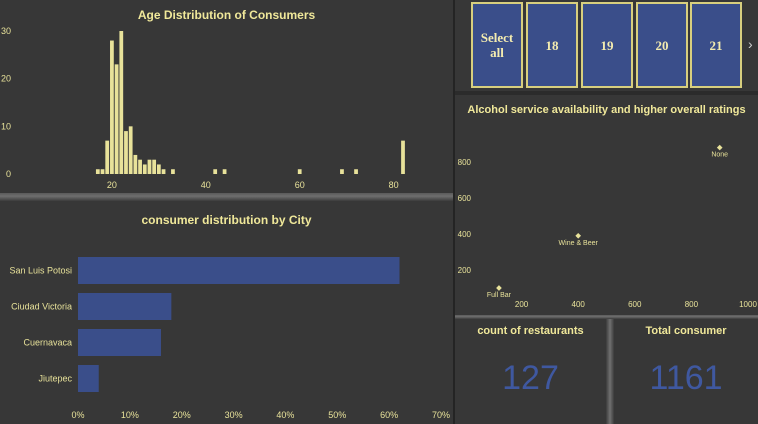 This screenshot has height=424, width=758. I want to click on alcohol-x-tick-label: 600, so click(635, 304).